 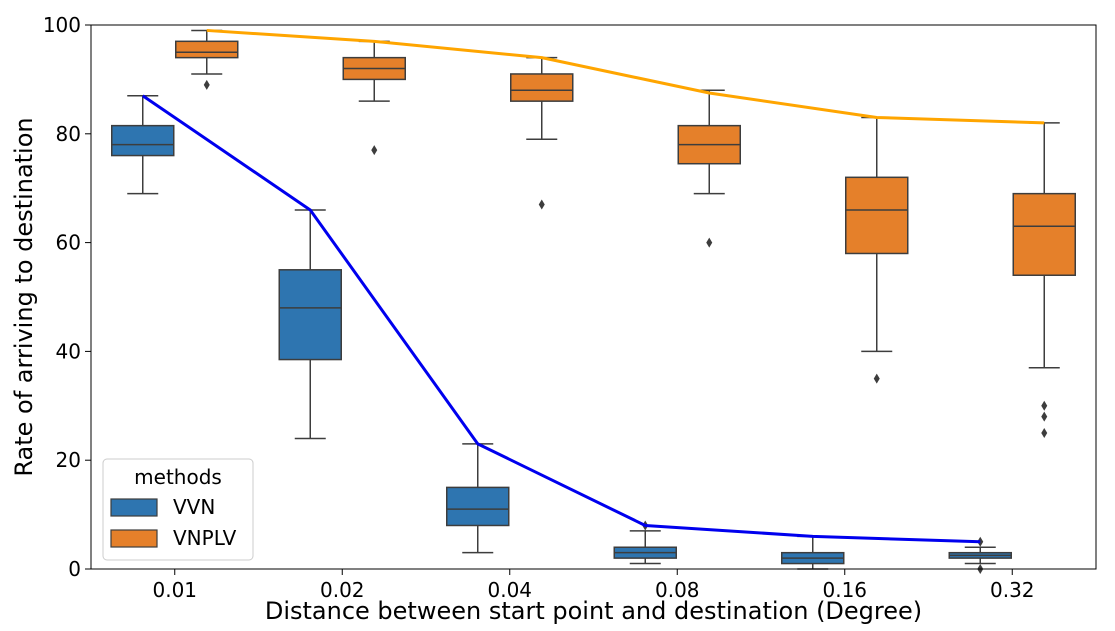 I want to click on legend-label-vvn: VVN, so click(x=194, y=507).